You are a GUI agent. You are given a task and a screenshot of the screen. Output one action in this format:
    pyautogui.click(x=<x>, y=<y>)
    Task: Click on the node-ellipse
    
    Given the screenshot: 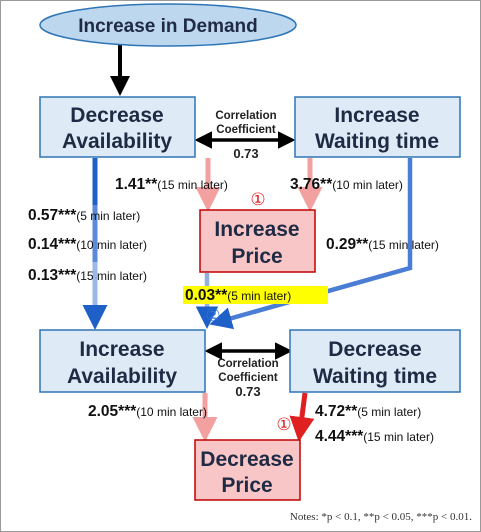 What is the action you would take?
    pyautogui.click(x=168, y=25)
    